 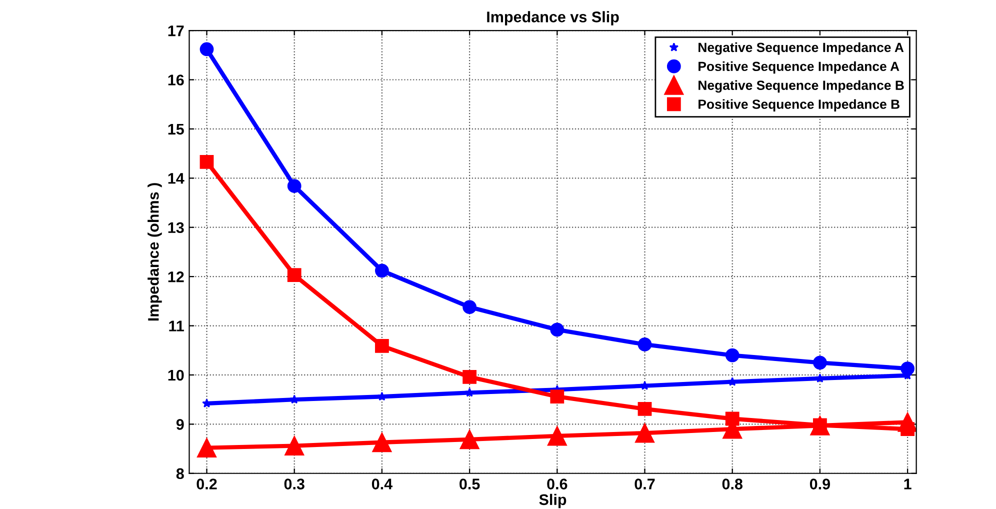 What do you see at coordinates (180, 424) in the screenshot?
I see `y-tick-label: 9` at bounding box center [180, 424].